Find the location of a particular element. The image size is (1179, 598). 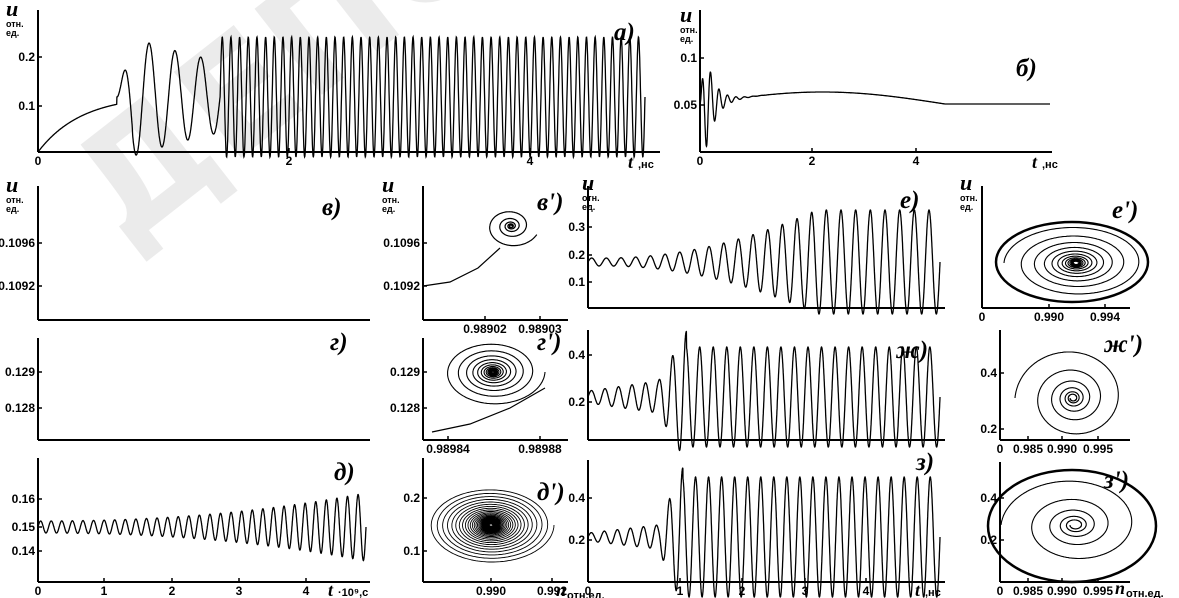

zh_prime-xtick-label: 0 is located at coordinates (1000, 449).